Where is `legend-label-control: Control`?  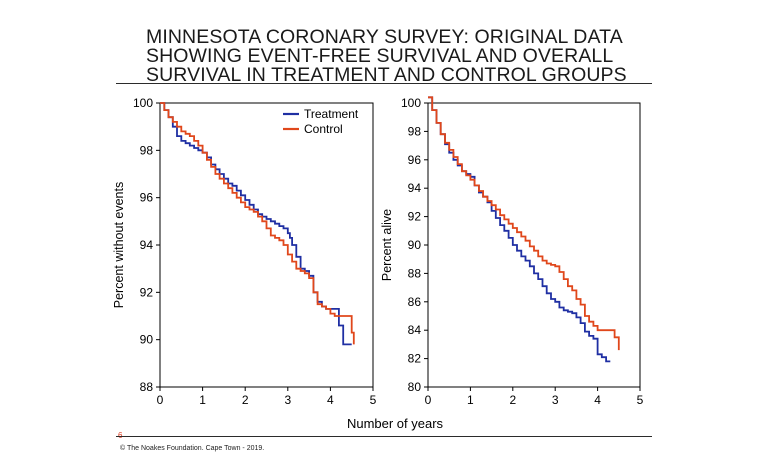
legend-label-control: Control is located at coordinates (323, 129).